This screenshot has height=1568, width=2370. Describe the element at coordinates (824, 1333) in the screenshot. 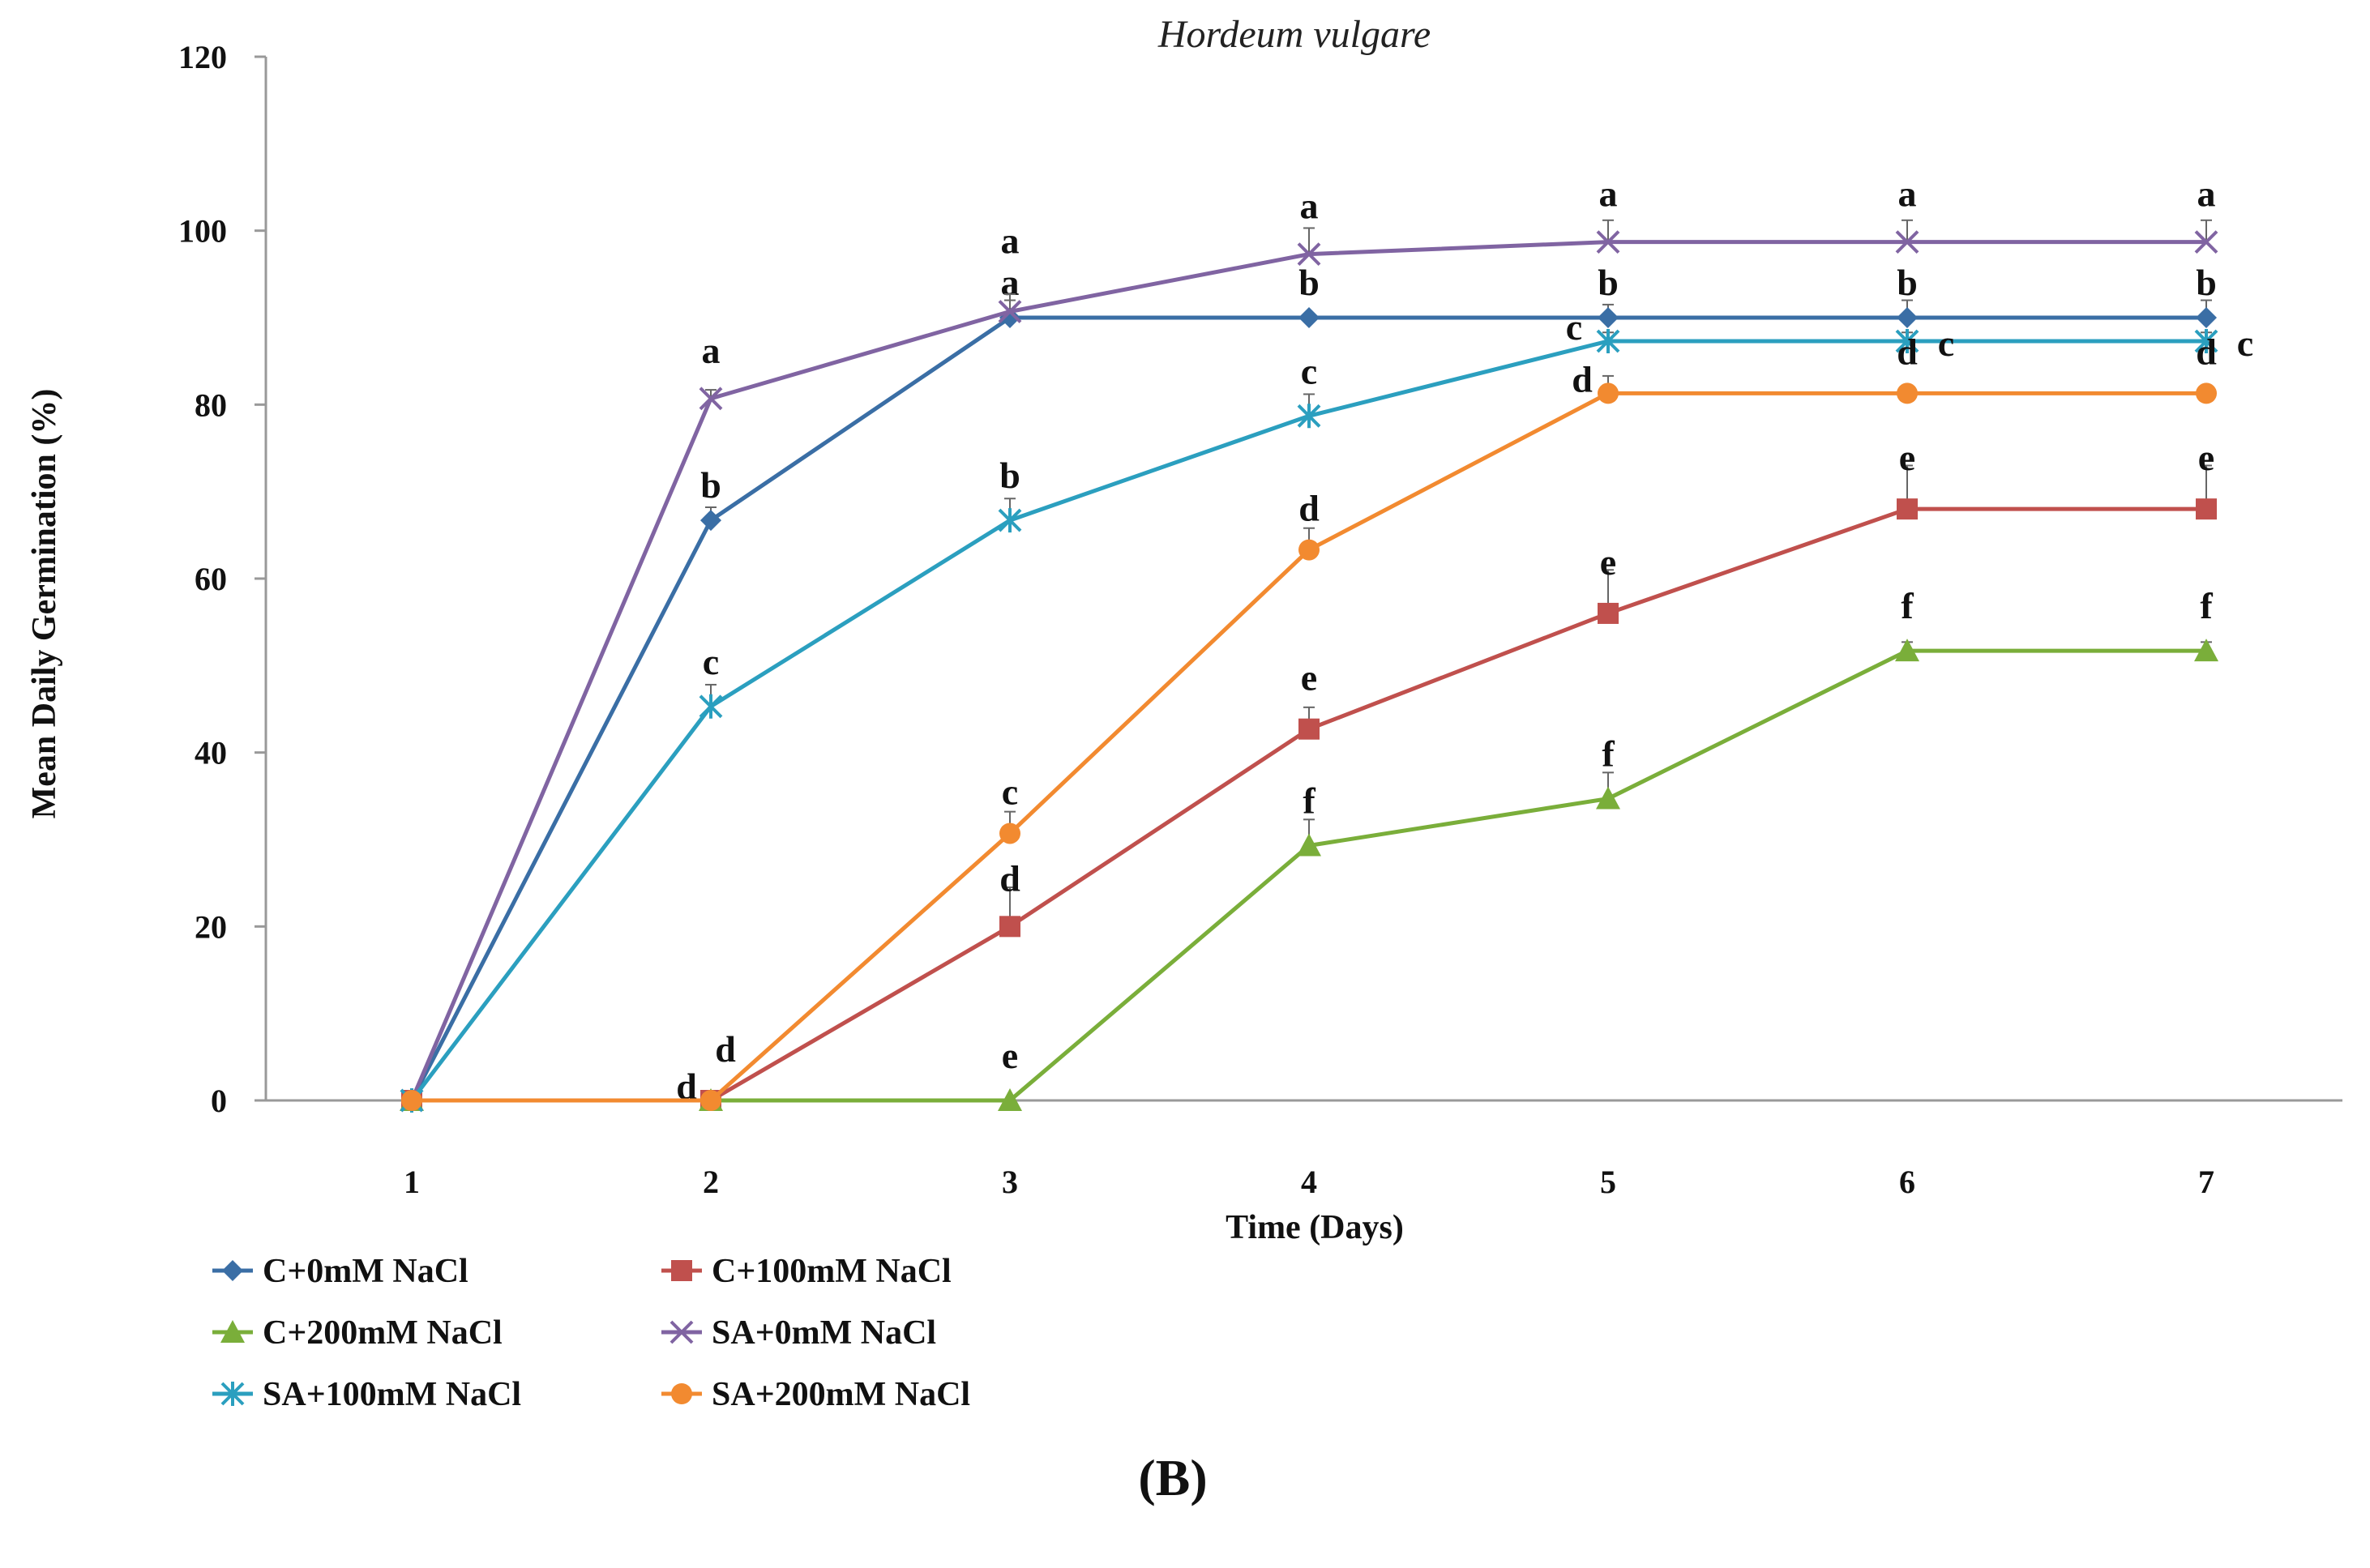

I see `legend-label: SA+0mM NaCl` at that location.